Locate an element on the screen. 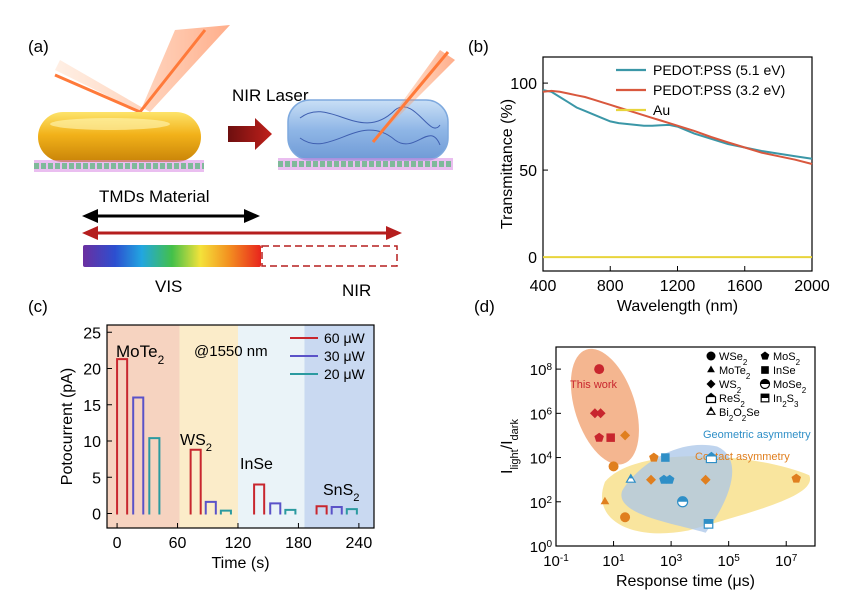 The width and height of the screenshot is (859, 612). c-legend-label: 20 μW is located at coordinates (345, 374).